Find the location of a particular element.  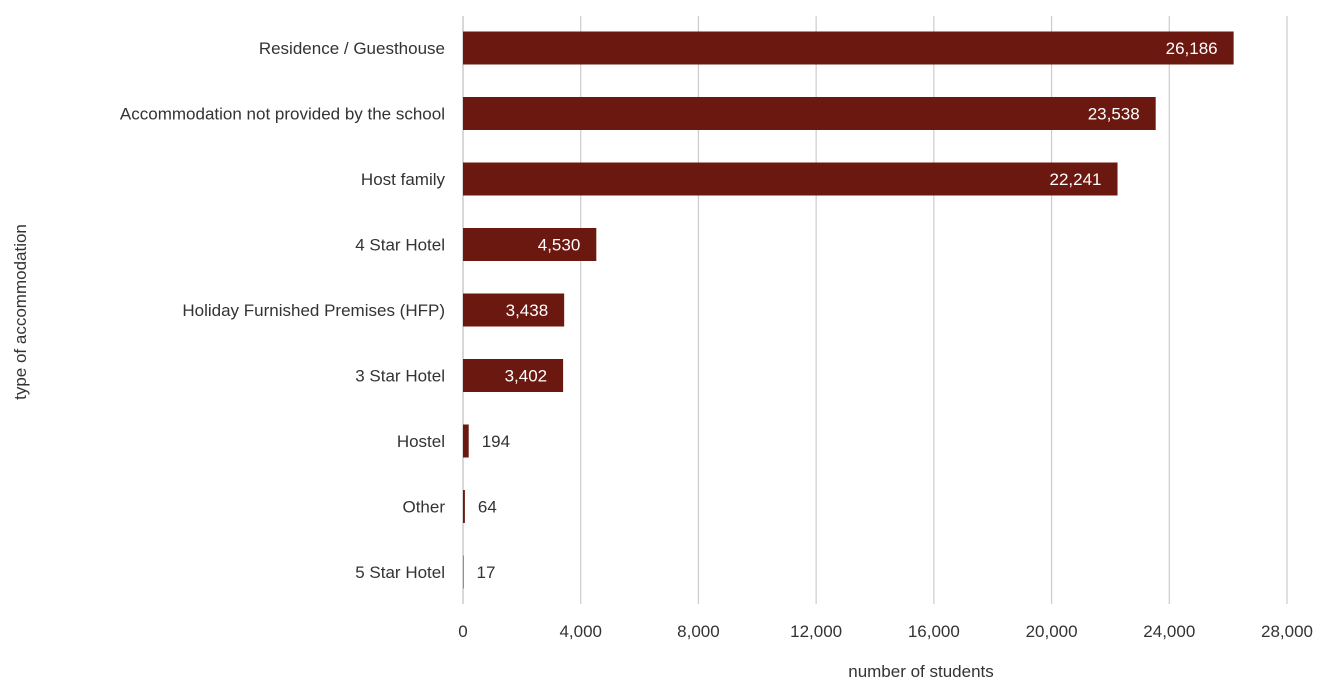

category-label: Host family is located at coordinates (403, 179).